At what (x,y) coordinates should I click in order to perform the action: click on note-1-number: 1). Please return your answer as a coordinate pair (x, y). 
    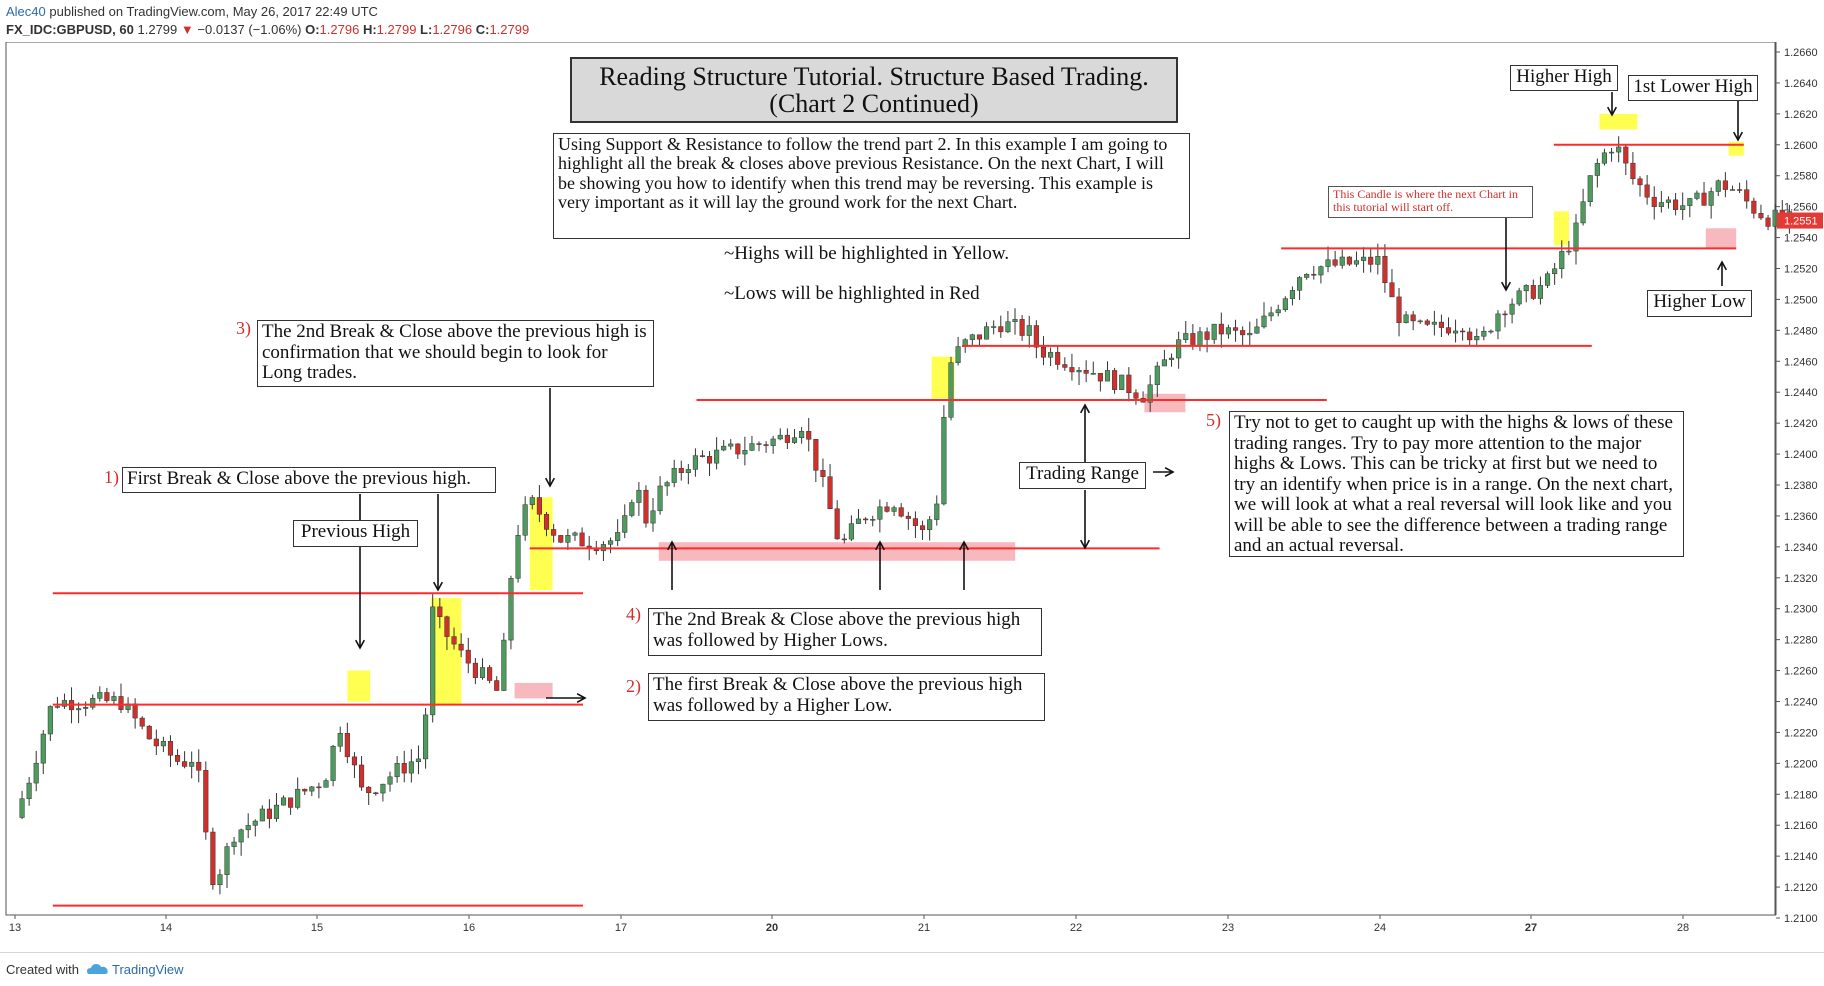
    Looking at the image, I should click on (111, 477).